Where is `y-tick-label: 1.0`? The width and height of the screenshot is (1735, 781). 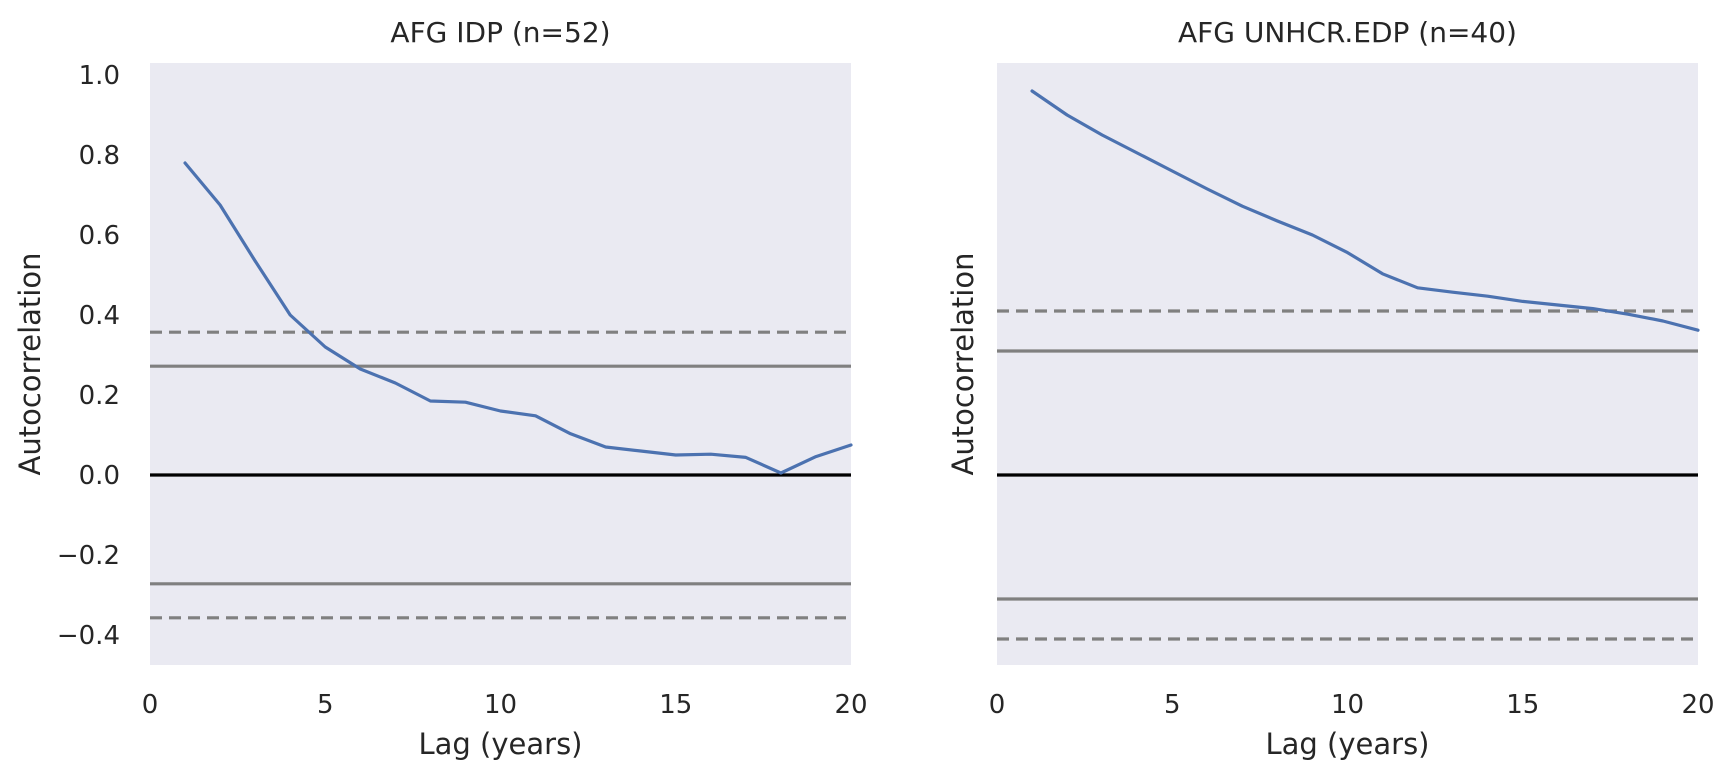
y-tick-label: 1.0 is located at coordinates (99, 76).